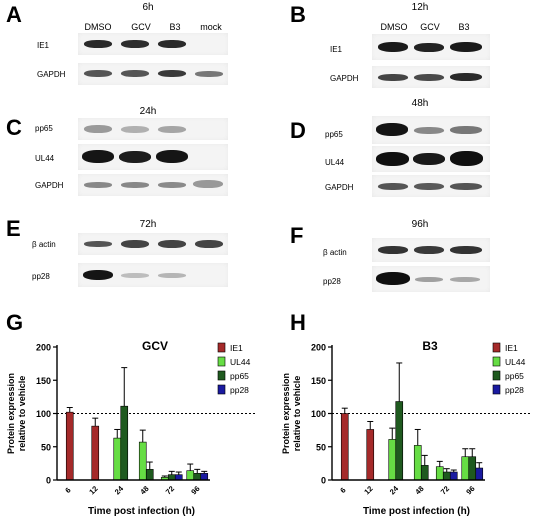 Image resolution: width=550 pixels, height=518 pixels. Describe the element at coordinates (515, 362) in the screenshot. I see `legend-label-ul44: UL44` at that location.